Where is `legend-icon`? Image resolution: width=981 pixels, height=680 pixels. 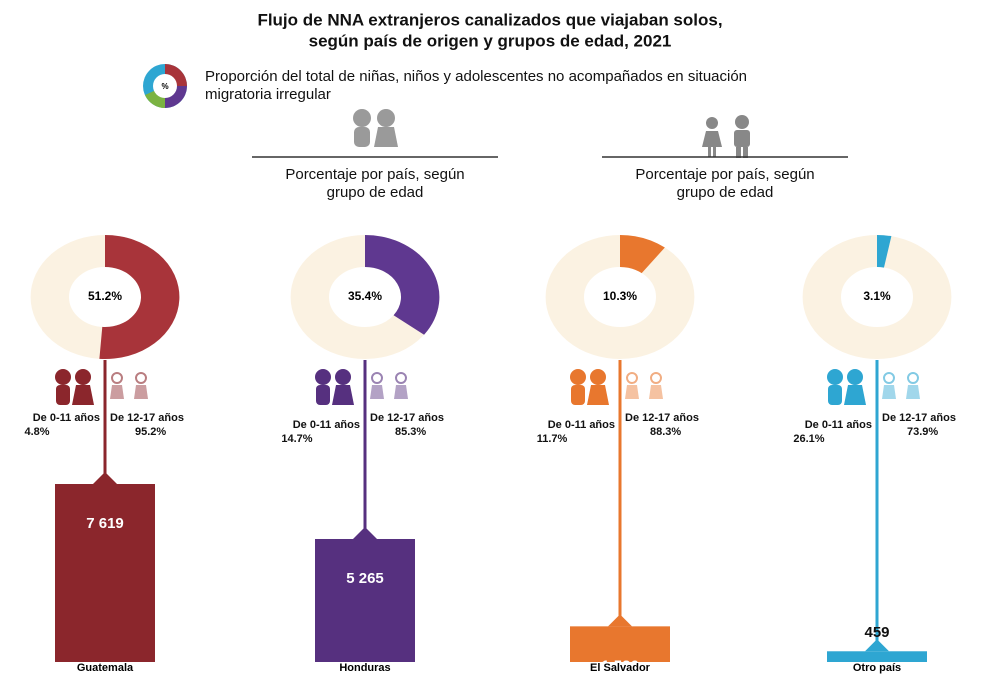
legend-icon is located at coordinates (165, 86).